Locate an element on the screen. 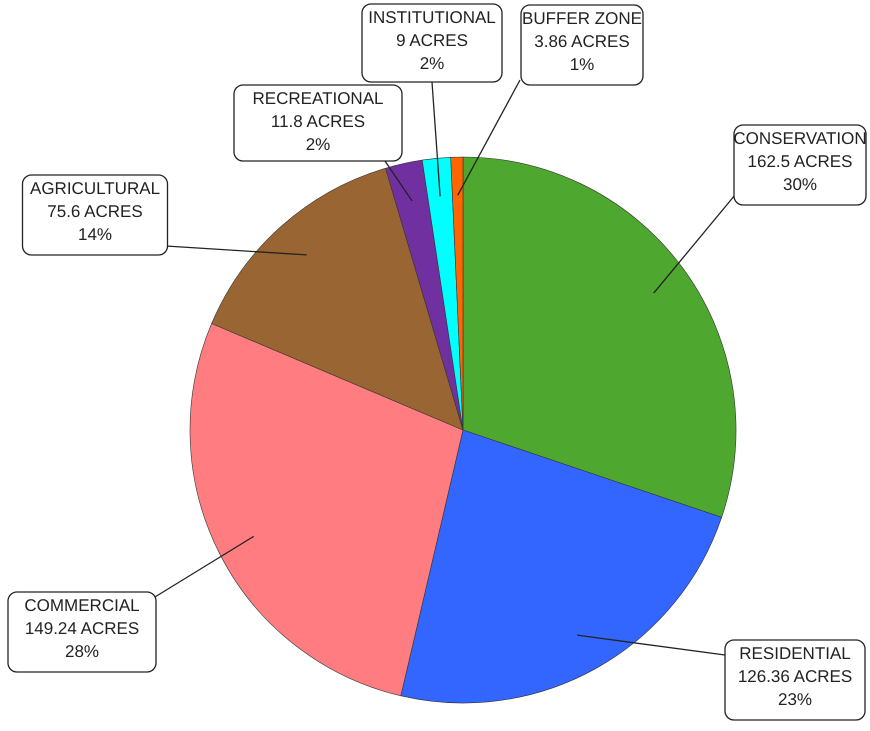  data-label: 3.86 ACRES 1% is located at coordinates (582, 53).